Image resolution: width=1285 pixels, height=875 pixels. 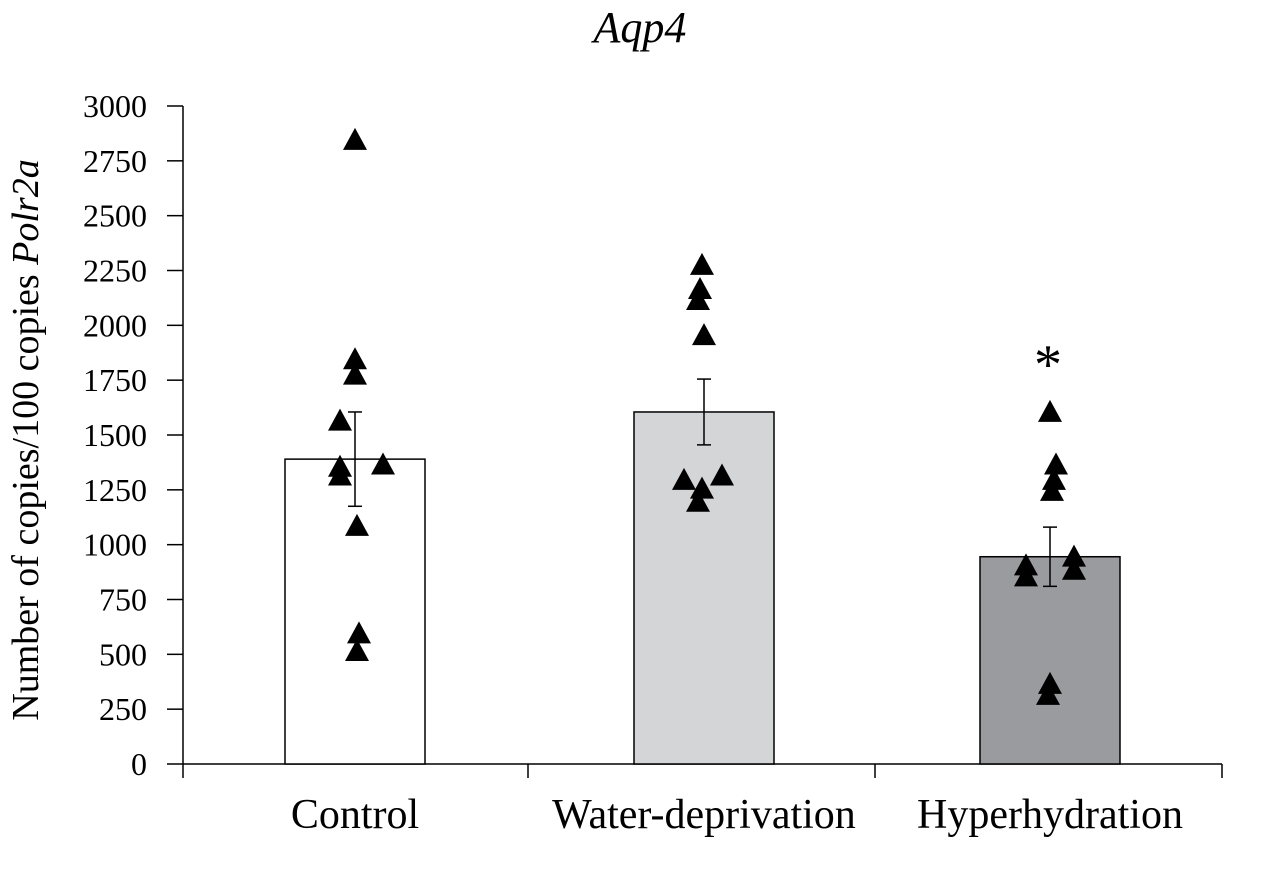 I want to click on y-tick-label: 3000, so click(x=115, y=106).